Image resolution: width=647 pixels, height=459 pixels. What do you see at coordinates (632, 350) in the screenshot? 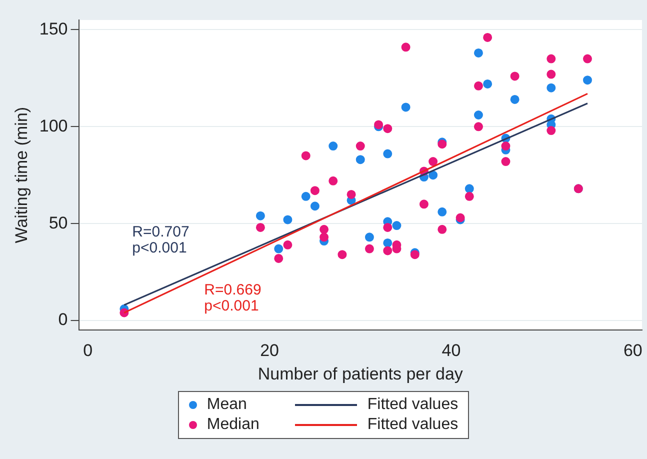
I see `x-tick-label: 60` at bounding box center [632, 350].